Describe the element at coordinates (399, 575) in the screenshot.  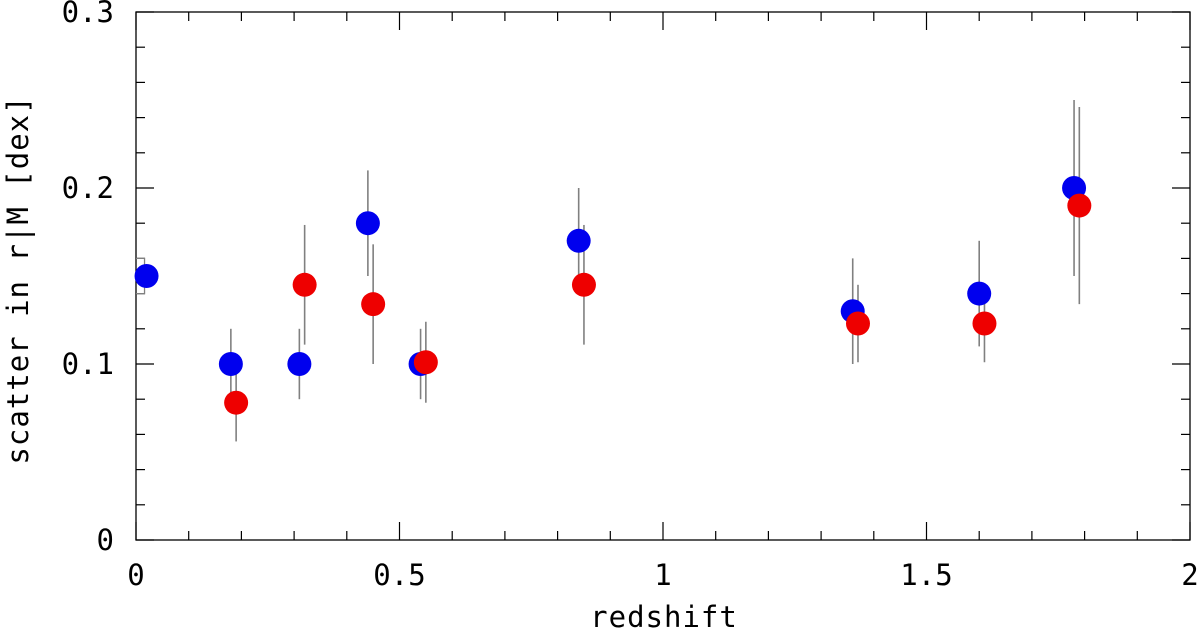
I see `x-tick-label: 0.5` at that location.